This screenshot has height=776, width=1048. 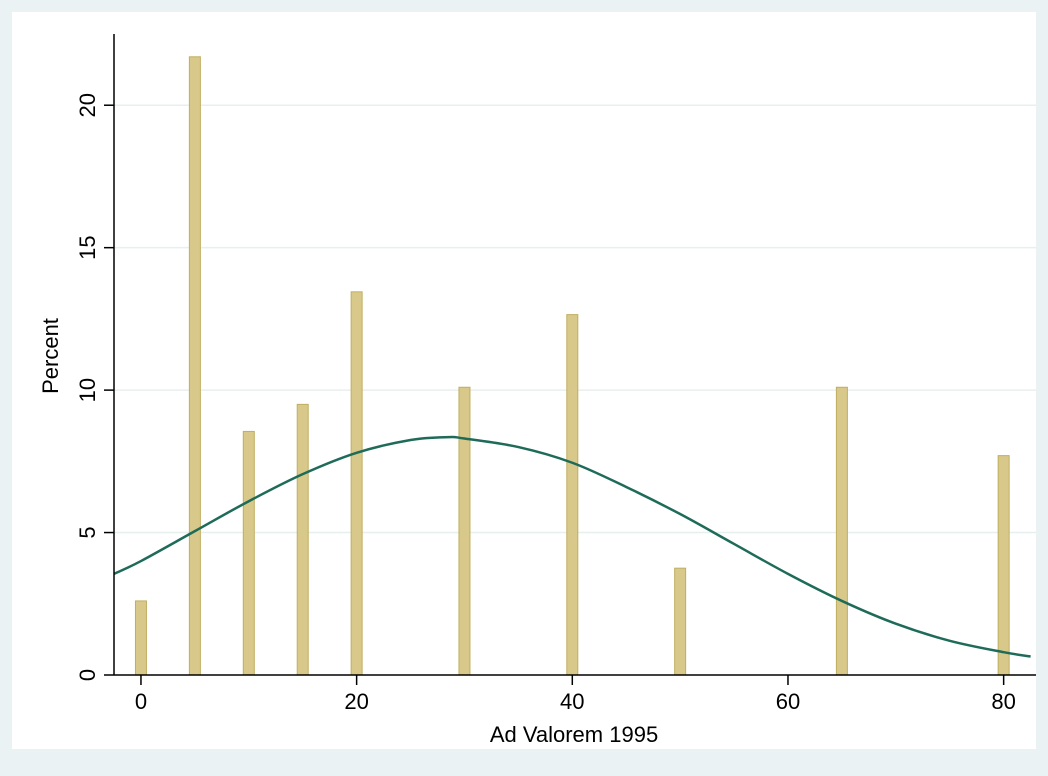 What do you see at coordinates (87, 675) in the screenshot?
I see `y-tick-label: 0` at bounding box center [87, 675].